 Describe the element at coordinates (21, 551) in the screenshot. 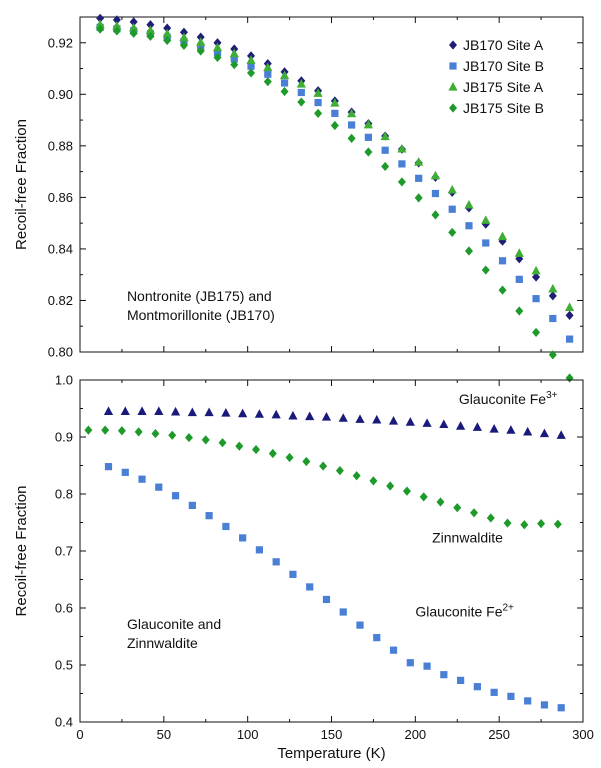

I see `y-axis-title: Recoil-free Fraction` at that location.